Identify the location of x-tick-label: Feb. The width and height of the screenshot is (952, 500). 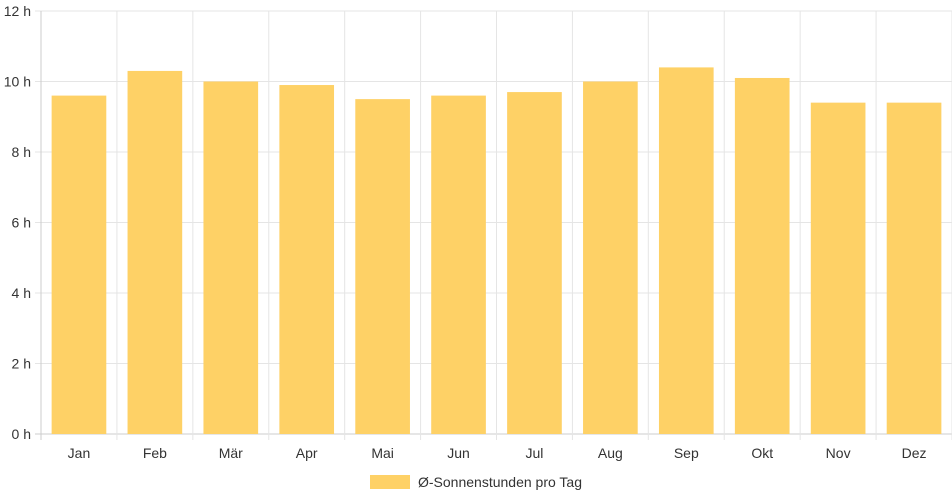
(155, 453).